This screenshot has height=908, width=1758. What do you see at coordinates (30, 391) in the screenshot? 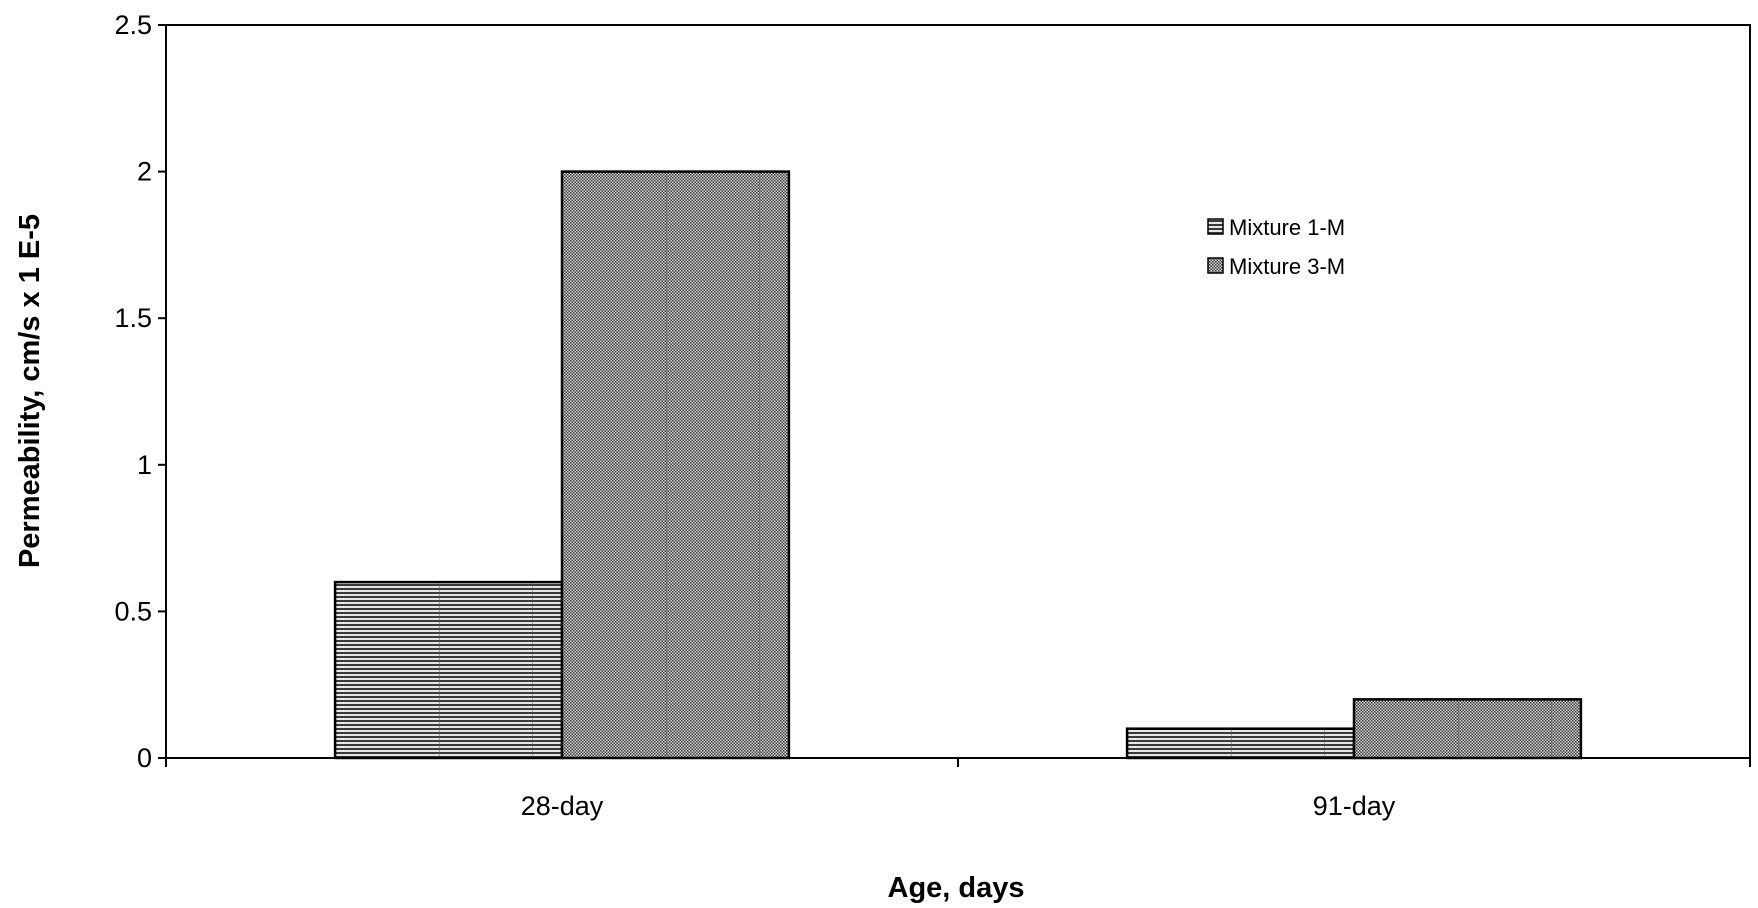
I see `y-axis-title: Permeability, cm/s x 1 E-5` at bounding box center [30, 391].